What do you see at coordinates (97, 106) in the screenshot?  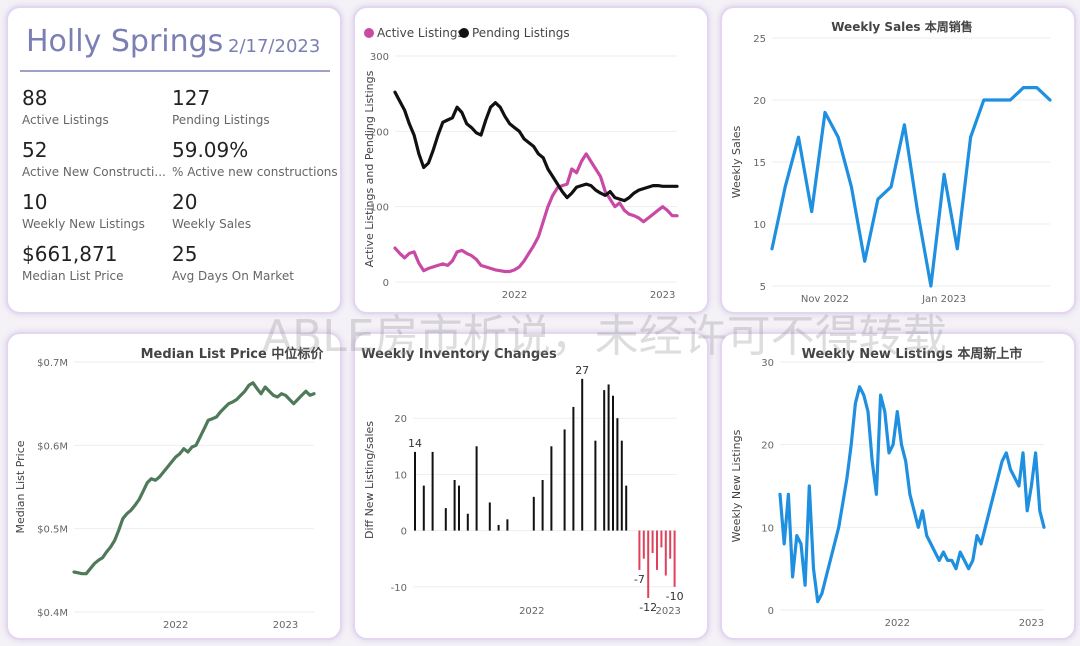 I see `kpi-active-listings: 88 Active Listings` at bounding box center [97, 106].